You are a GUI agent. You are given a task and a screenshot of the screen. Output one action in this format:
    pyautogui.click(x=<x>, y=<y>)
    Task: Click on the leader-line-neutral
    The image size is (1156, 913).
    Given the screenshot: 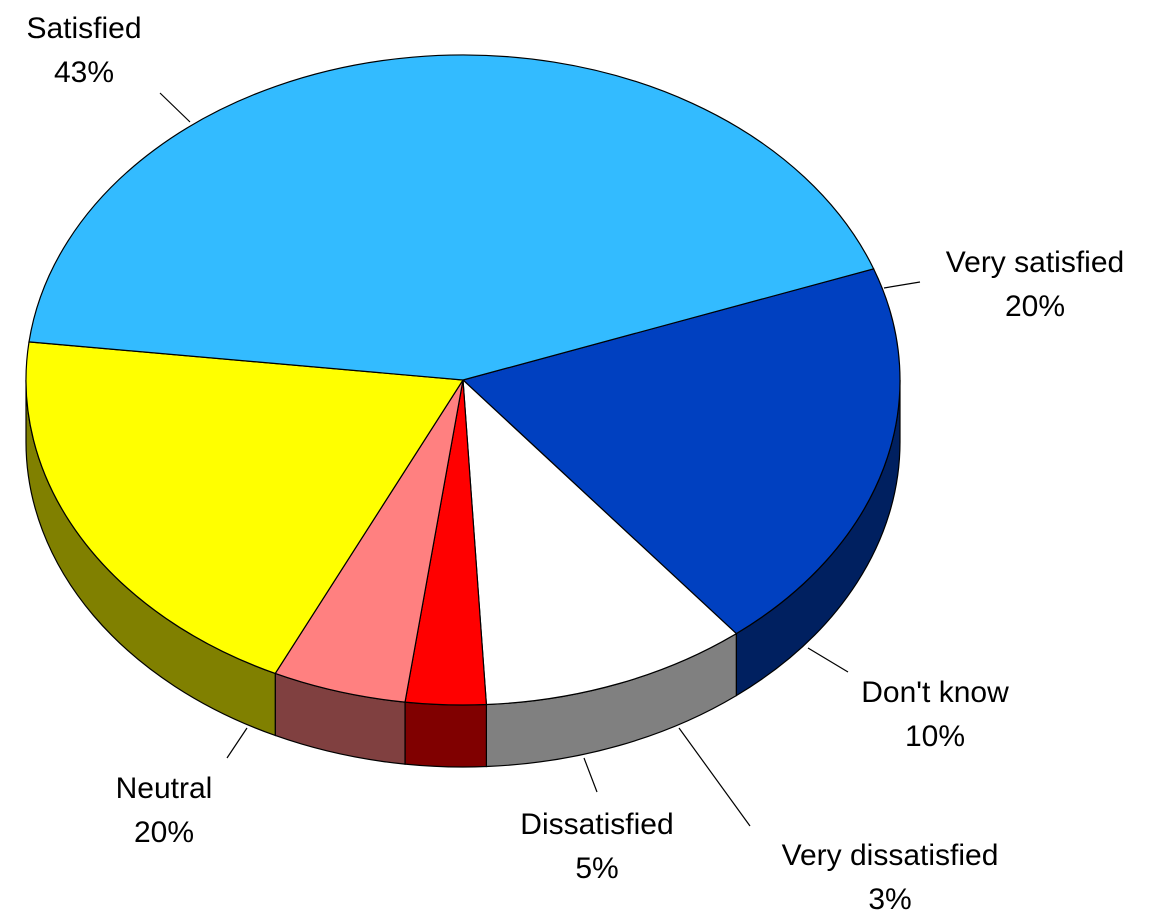 What is the action you would take?
    pyautogui.click(x=237, y=743)
    